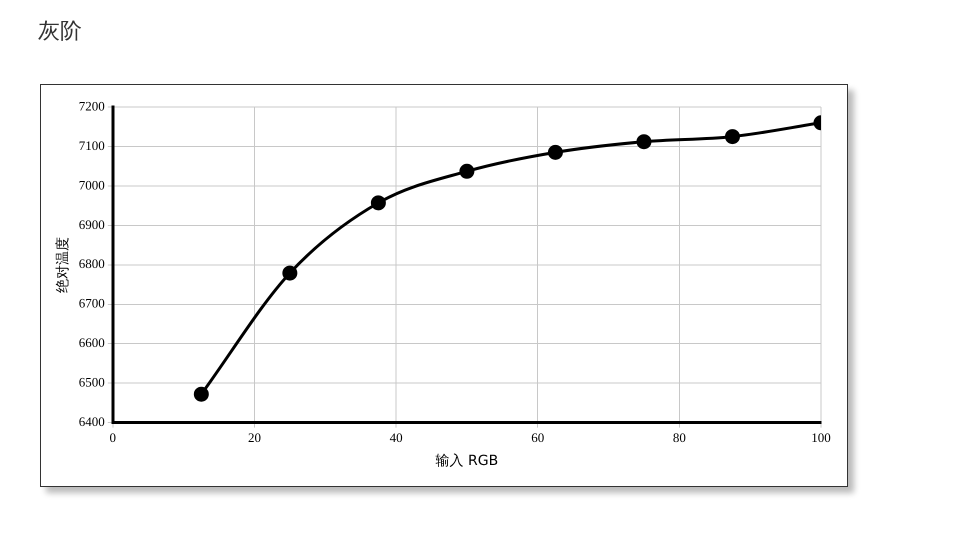 The image size is (956, 536). Describe the element at coordinates (60, 32) in the screenshot. I see `chart-title: 灰阶` at that location.